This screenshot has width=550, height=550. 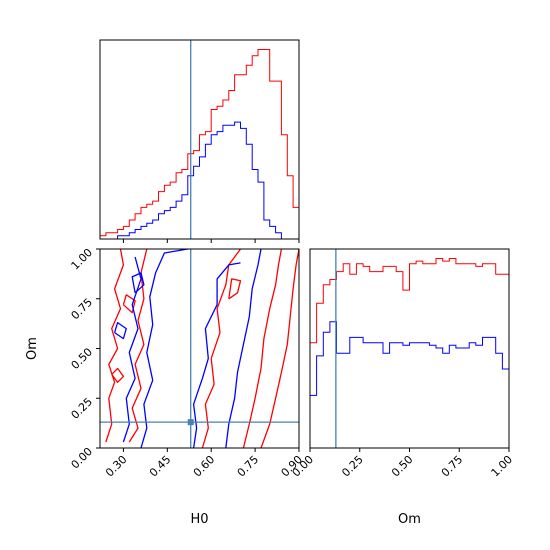 I want to click on om-right-tick-label-3: 0.75, so click(x=452, y=466).